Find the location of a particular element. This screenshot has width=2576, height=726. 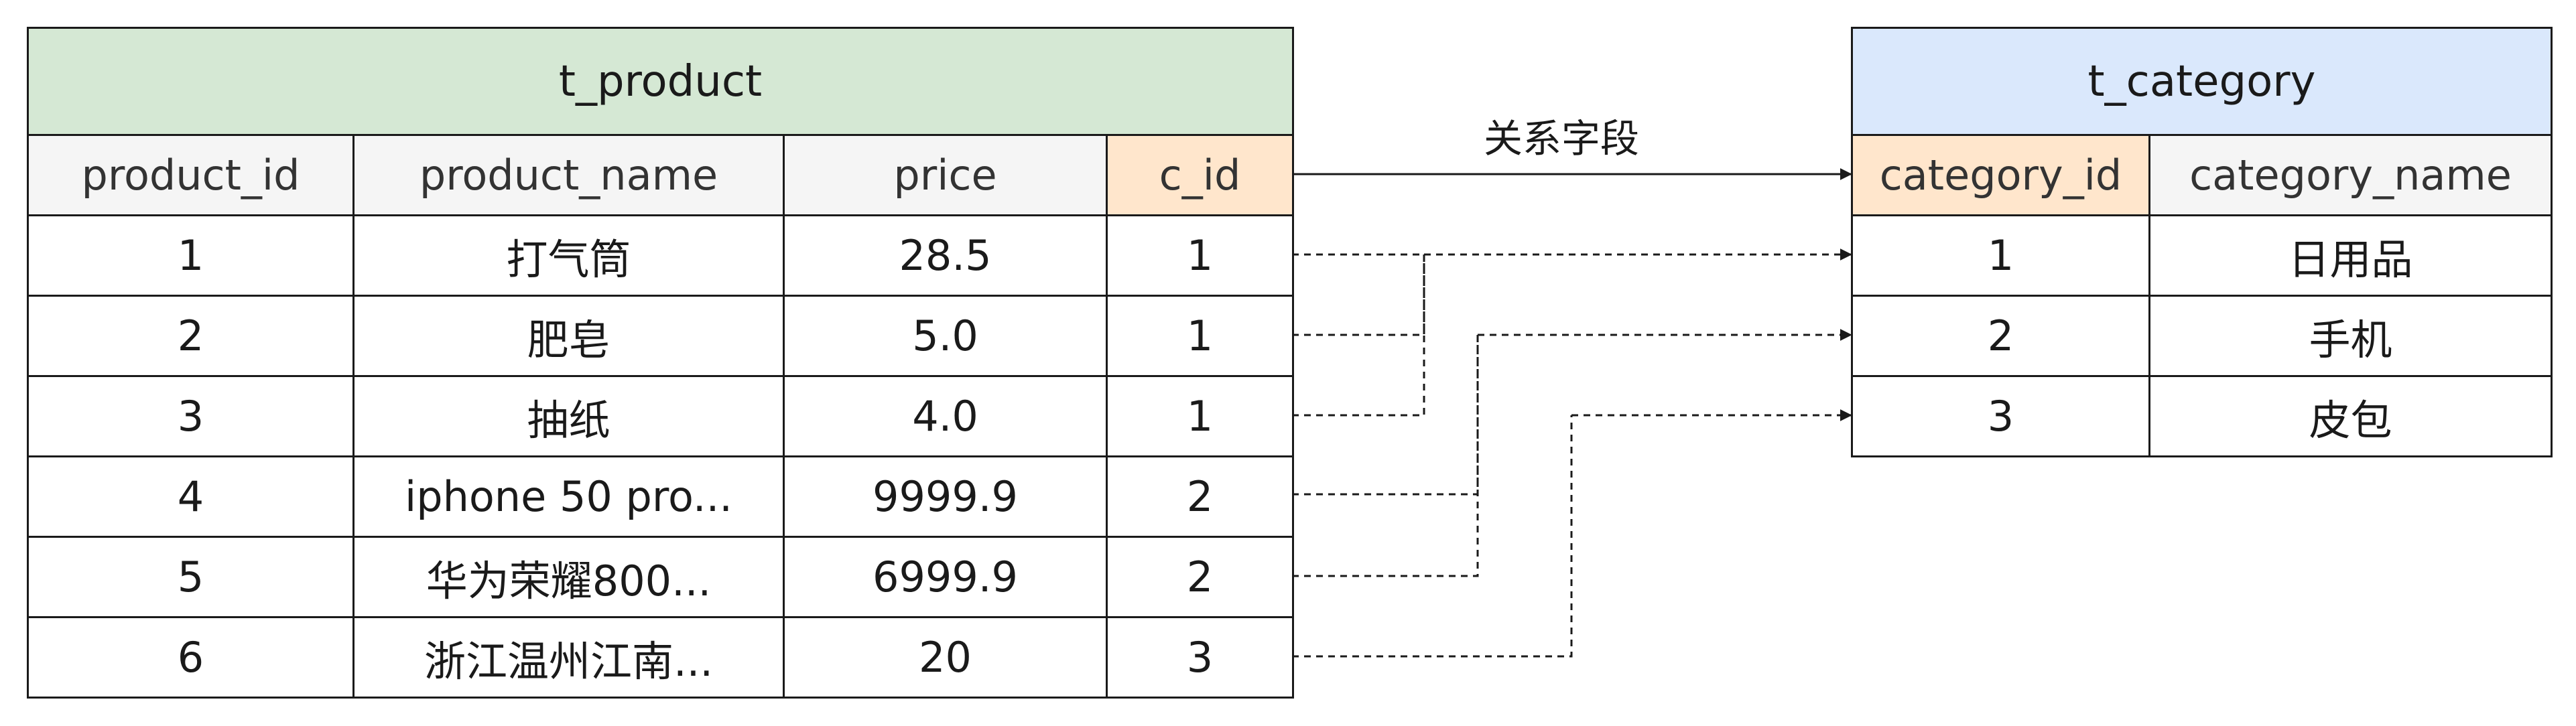

table-row: 4 iphone 50 pro... 9999.9 2 is located at coordinates (660, 496).